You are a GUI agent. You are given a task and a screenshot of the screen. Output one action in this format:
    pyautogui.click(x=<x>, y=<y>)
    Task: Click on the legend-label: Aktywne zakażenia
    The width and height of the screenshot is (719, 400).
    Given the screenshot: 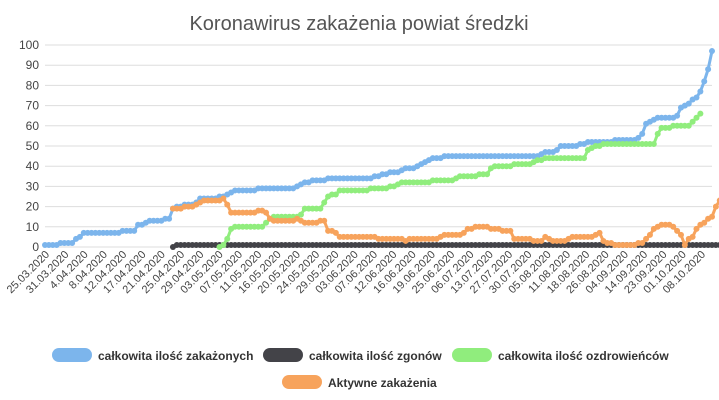 What is the action you would take?
    pyautogui.click(x=382, y=383)
    